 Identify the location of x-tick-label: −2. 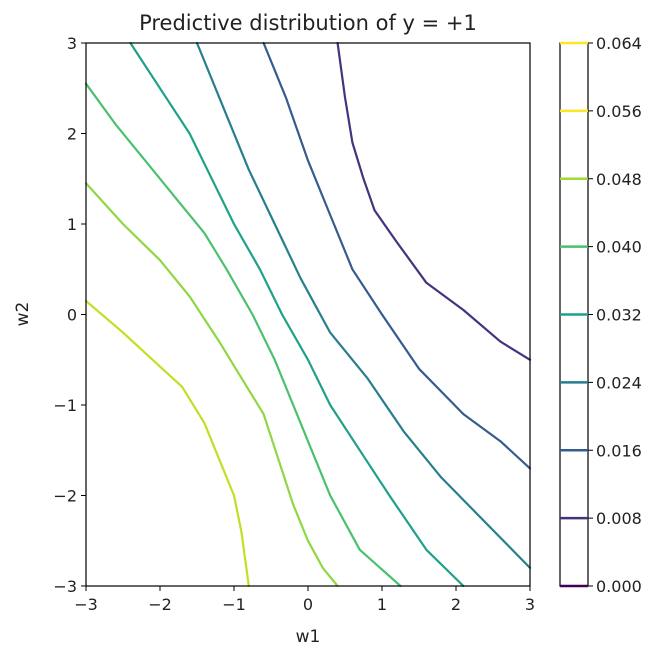
(160, 604).